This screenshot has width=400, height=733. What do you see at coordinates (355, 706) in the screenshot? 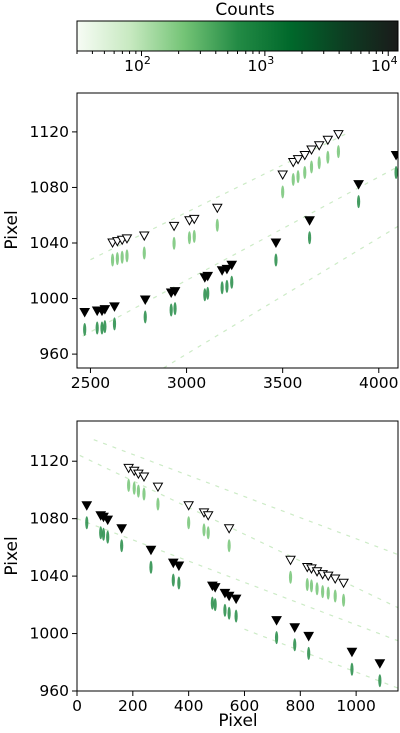
I see `x-tick-label: 1000` at bounding box center [355, 706].